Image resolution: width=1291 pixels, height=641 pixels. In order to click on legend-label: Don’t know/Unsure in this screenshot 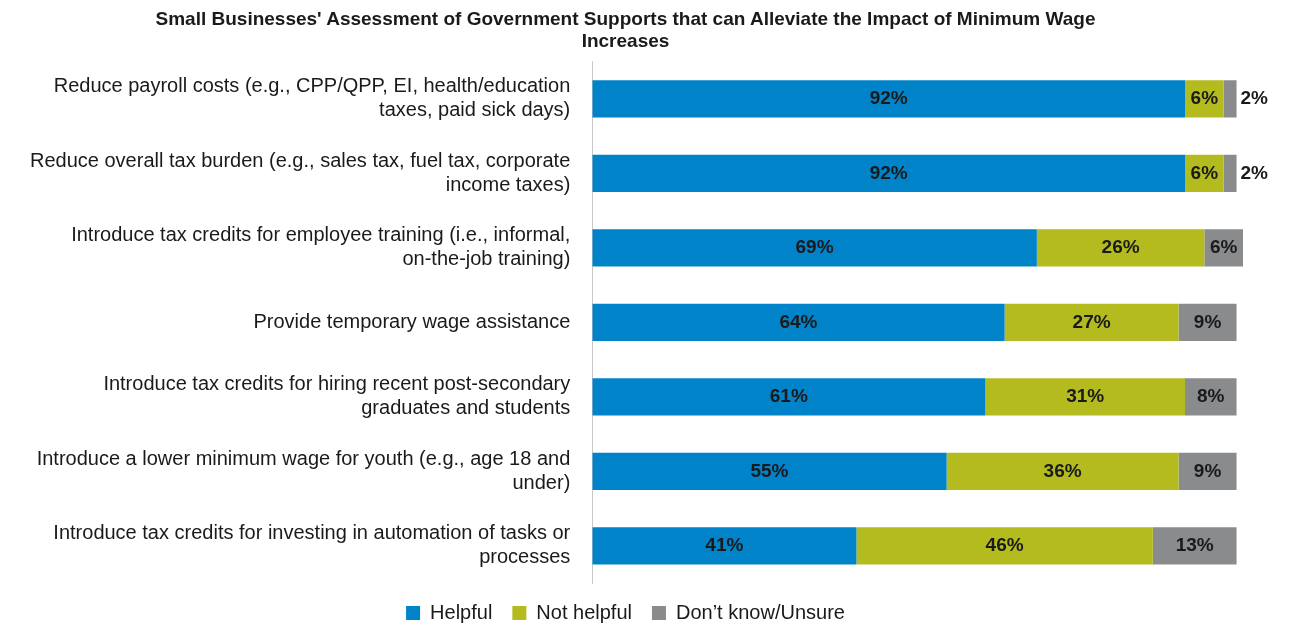, I will do `click(760, 611)`.